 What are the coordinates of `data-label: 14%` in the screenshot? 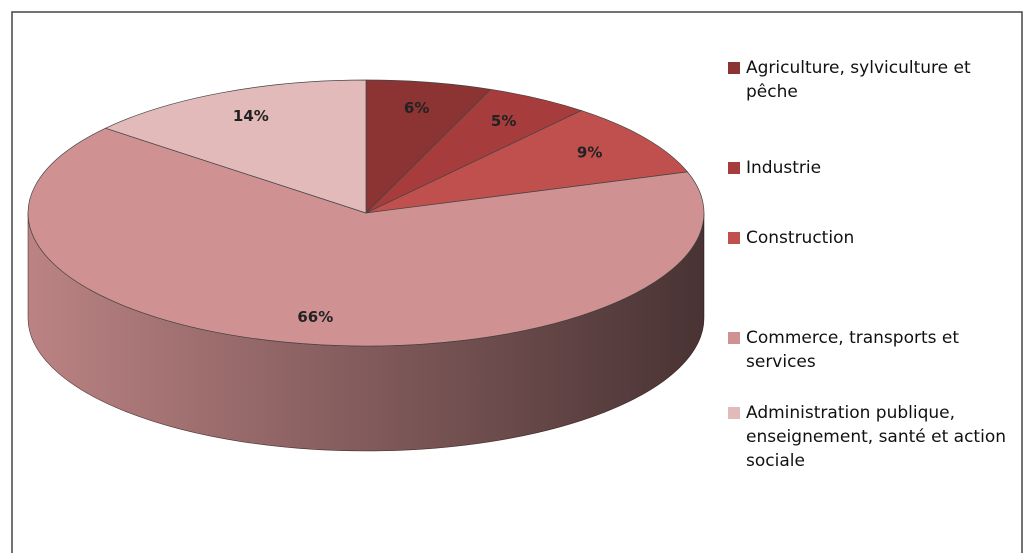 It's located at (251, 116).